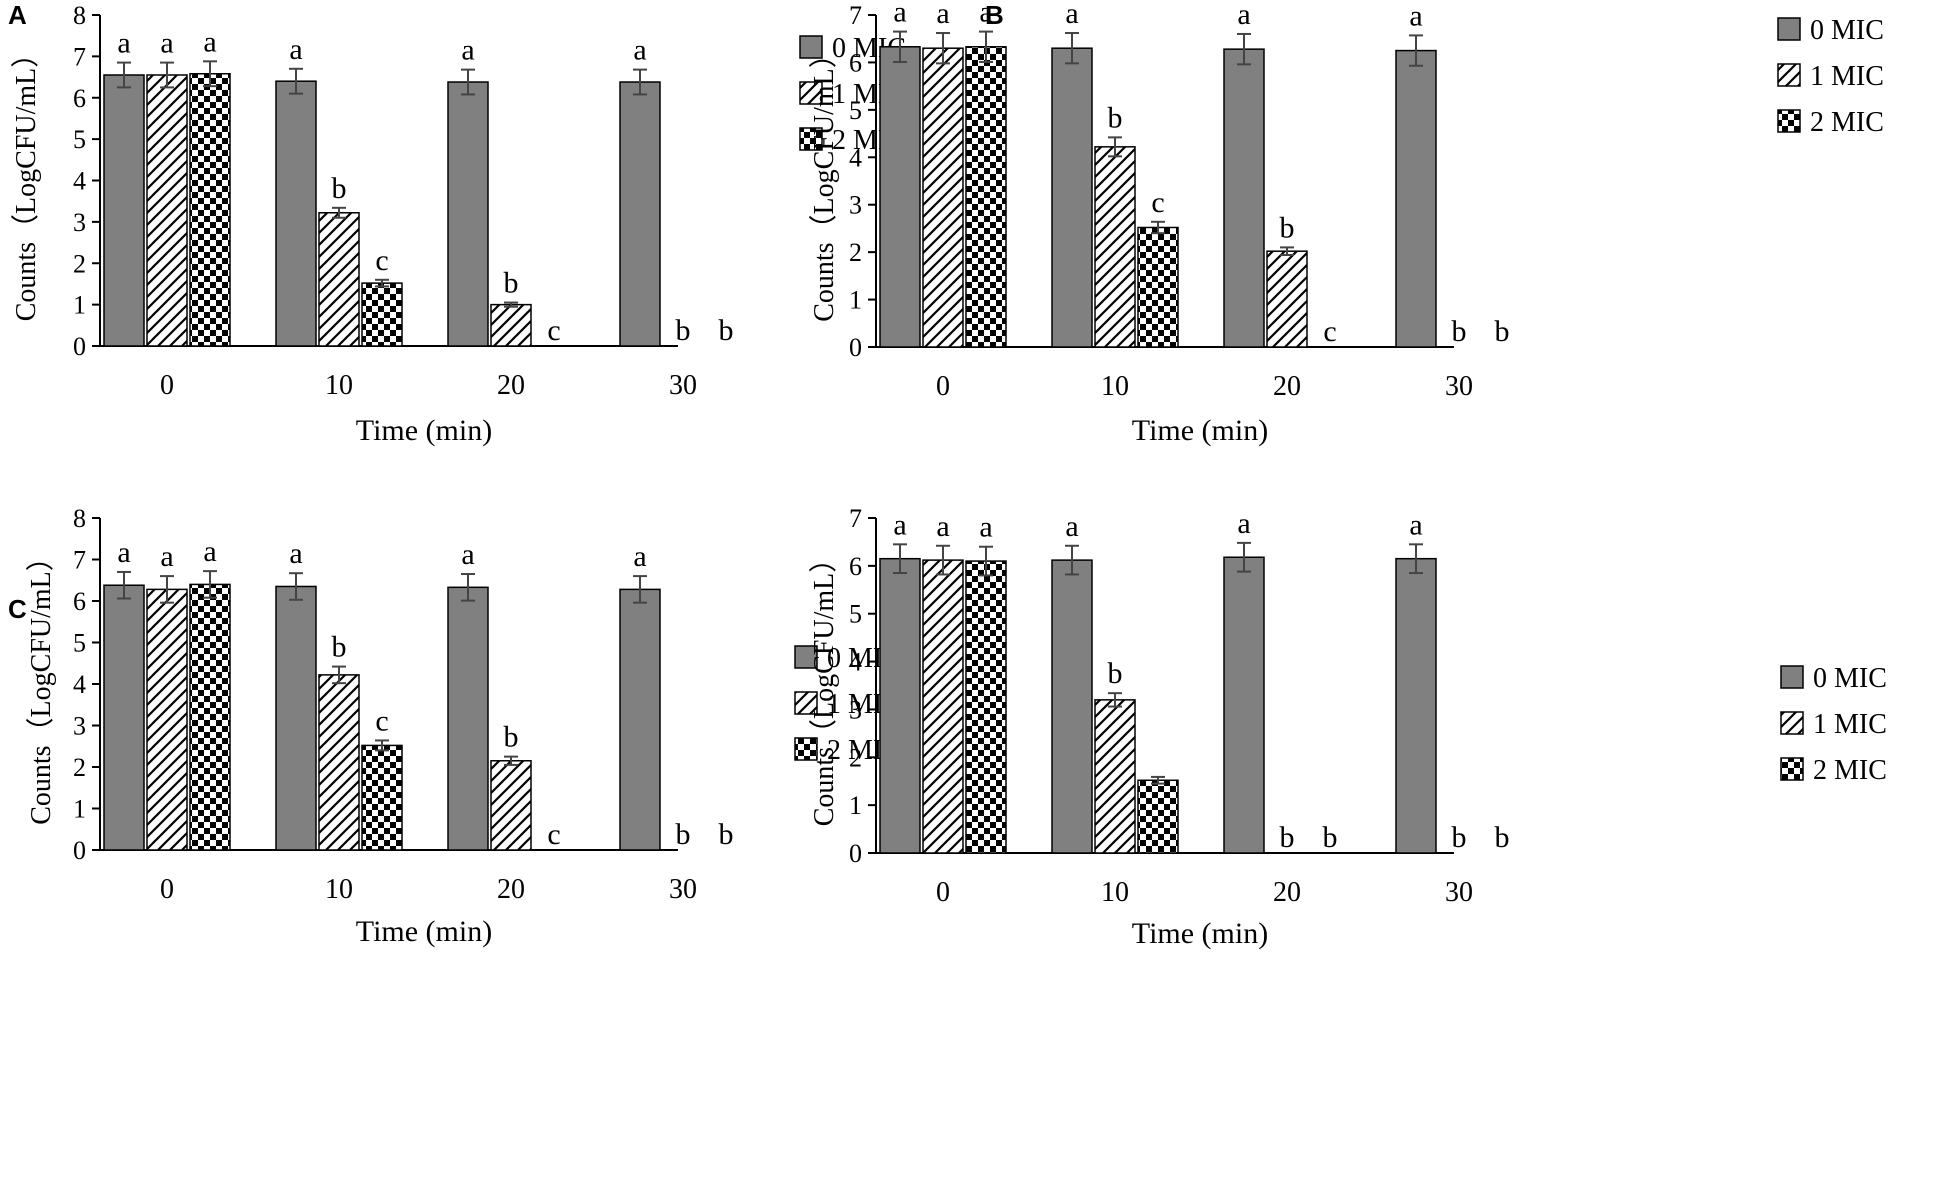 The image size is (1955, 1200). Describe the element at coordinates (339, 889) in the screenshot. I see `x-tick-label: 10` at that location.